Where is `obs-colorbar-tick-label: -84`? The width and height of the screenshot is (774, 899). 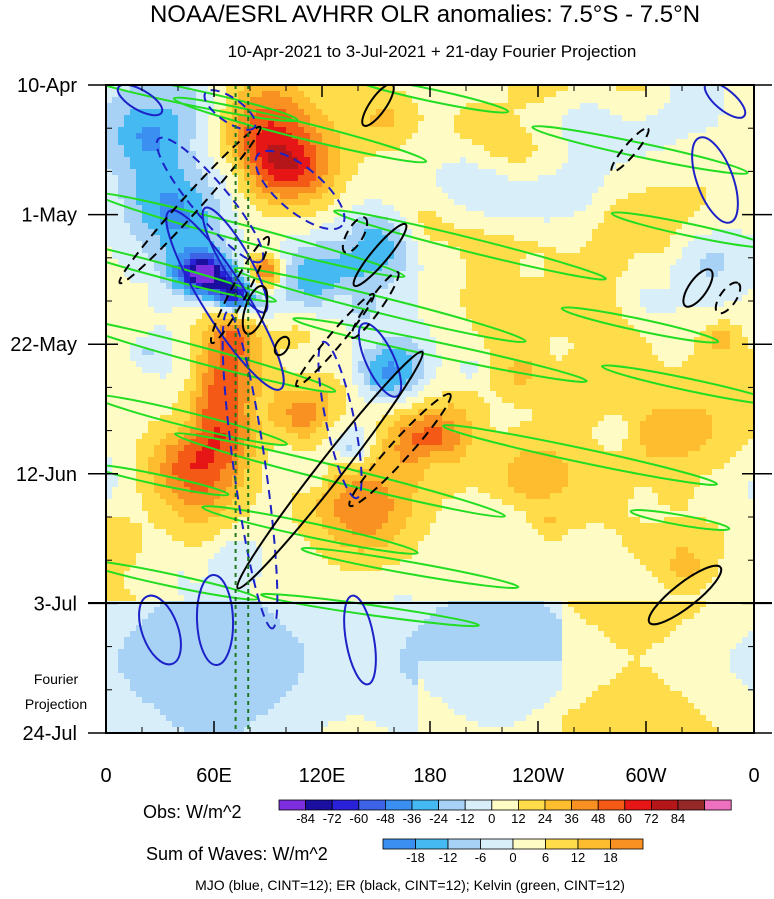
obs-colorbar-tick-label: -84 is located at coordinates (305, 818).